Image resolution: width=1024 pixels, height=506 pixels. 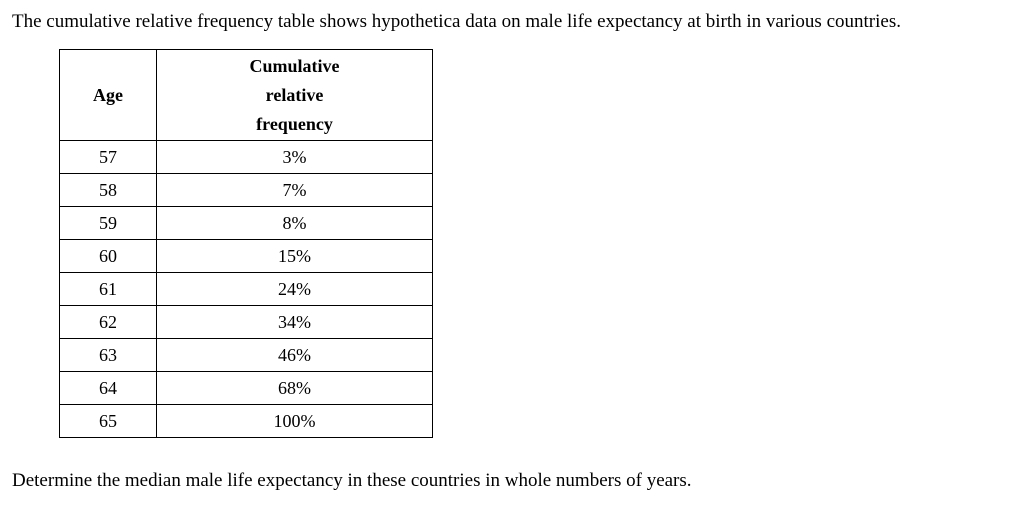 I want to click on age-cell: 62, so click(x=108, y=322).